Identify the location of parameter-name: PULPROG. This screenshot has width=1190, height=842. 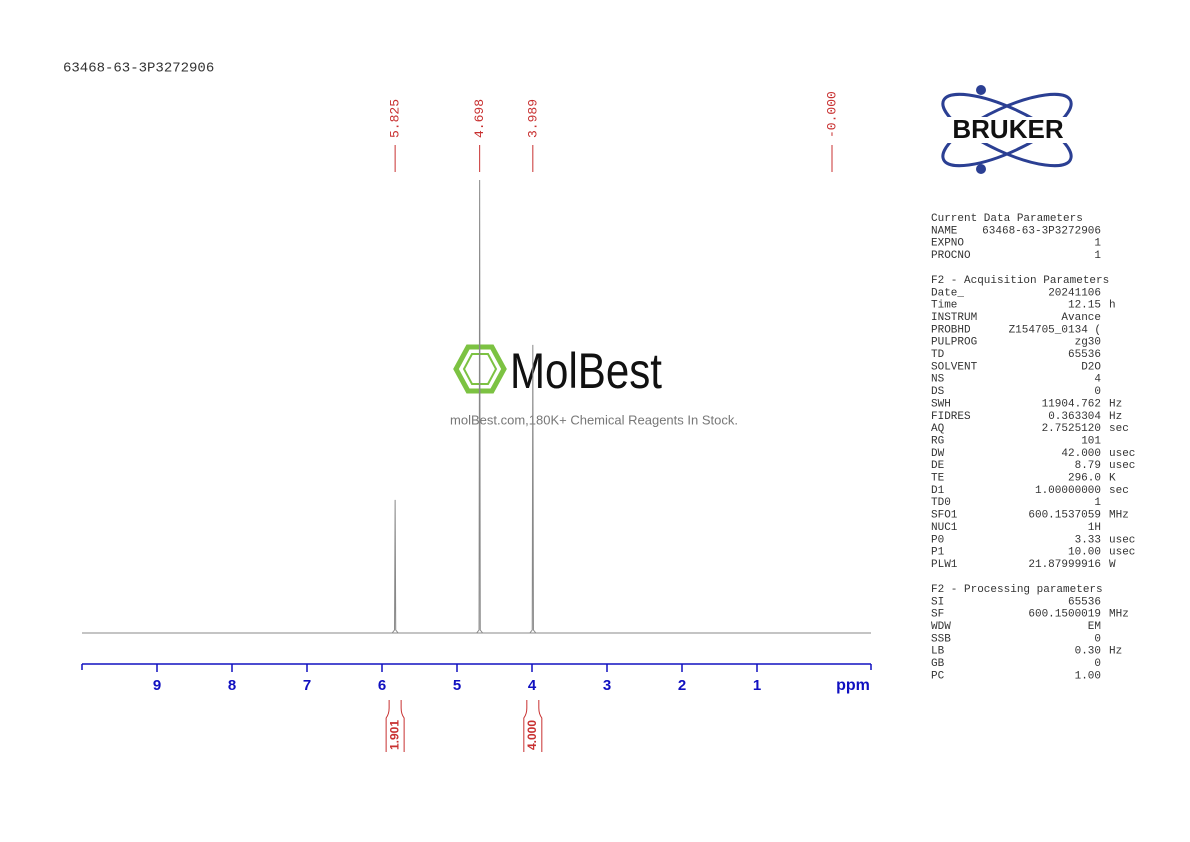
(954, 343).